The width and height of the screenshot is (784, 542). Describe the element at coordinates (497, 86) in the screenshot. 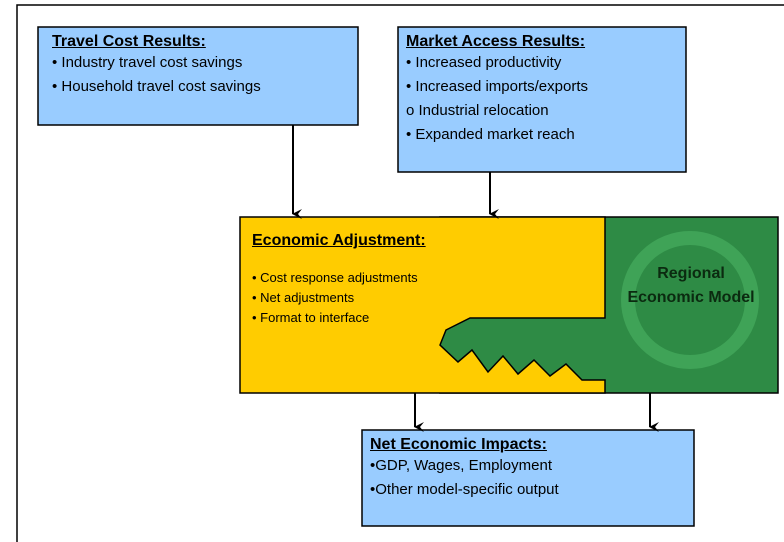

I see `bullet: • Increased imports/exports` at that location.